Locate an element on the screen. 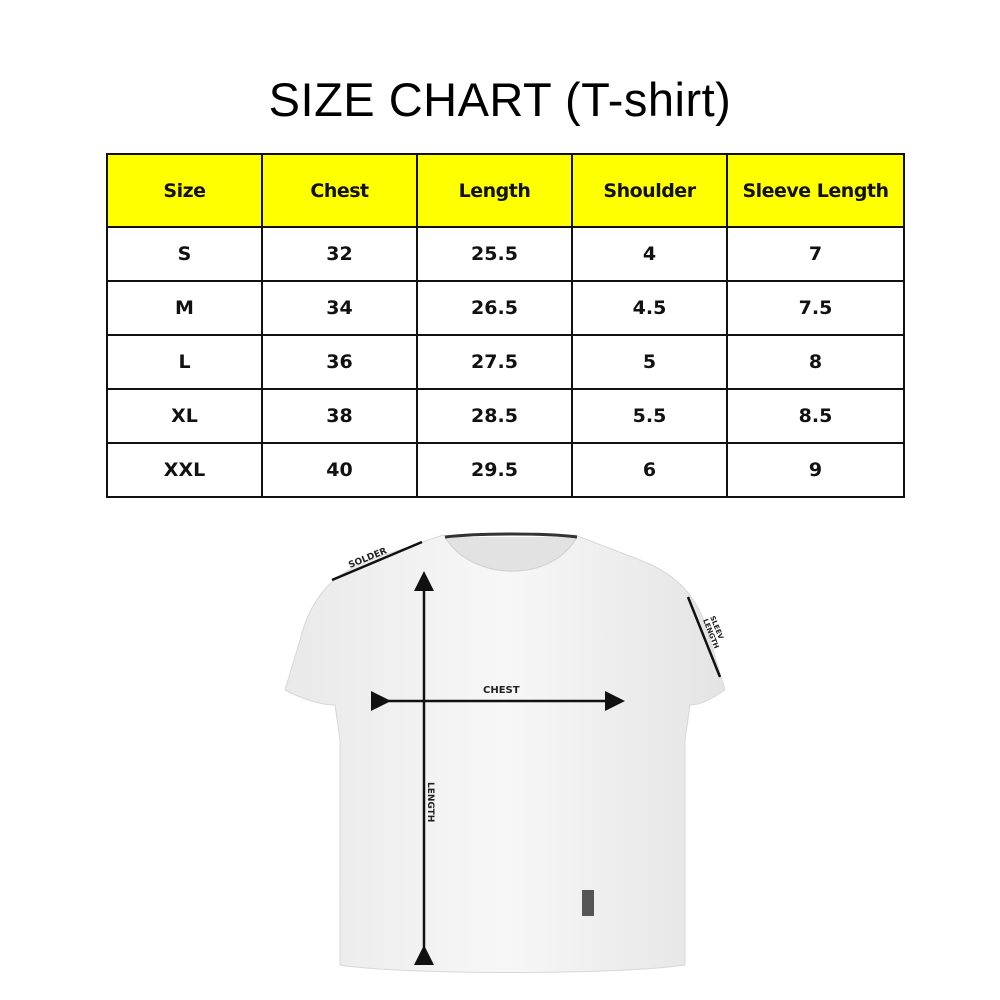 The height and width of the screenshot is (1000, 1000). table-cell: 4 is located at coordinates (649, 254).